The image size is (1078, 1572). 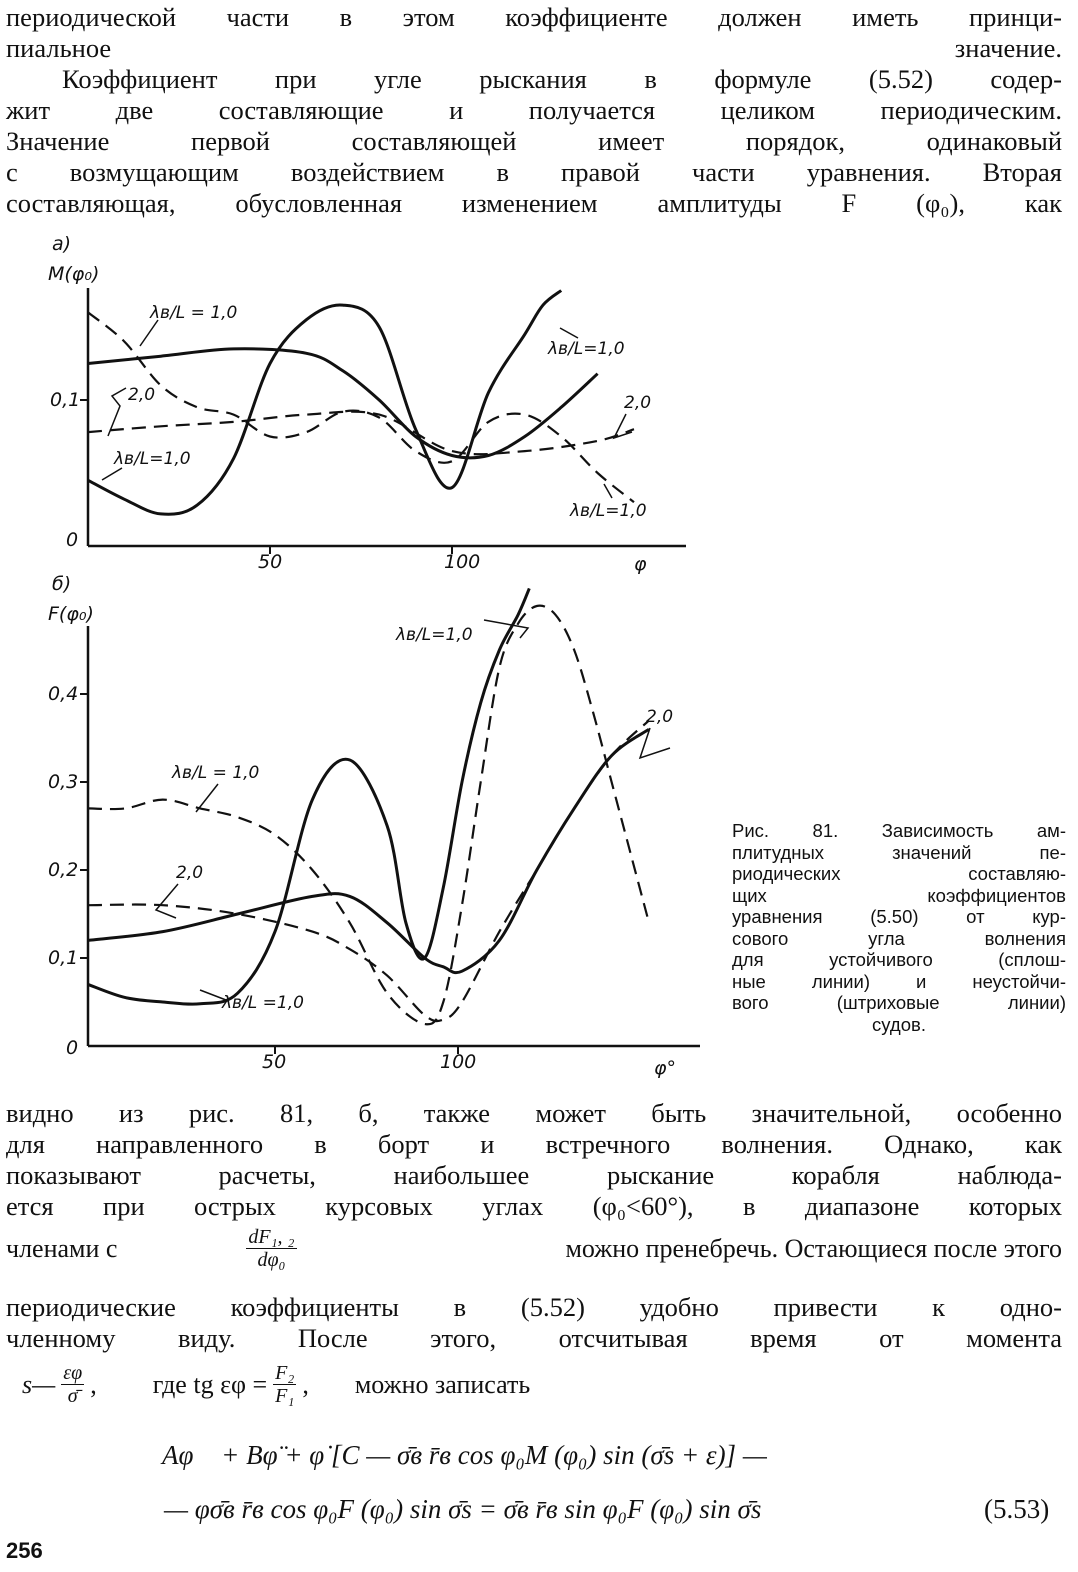 What do you see at coordinates (61, 584) in the screenshot?
I see `panel-b-letter: б)` at bounding box center [61, 584].